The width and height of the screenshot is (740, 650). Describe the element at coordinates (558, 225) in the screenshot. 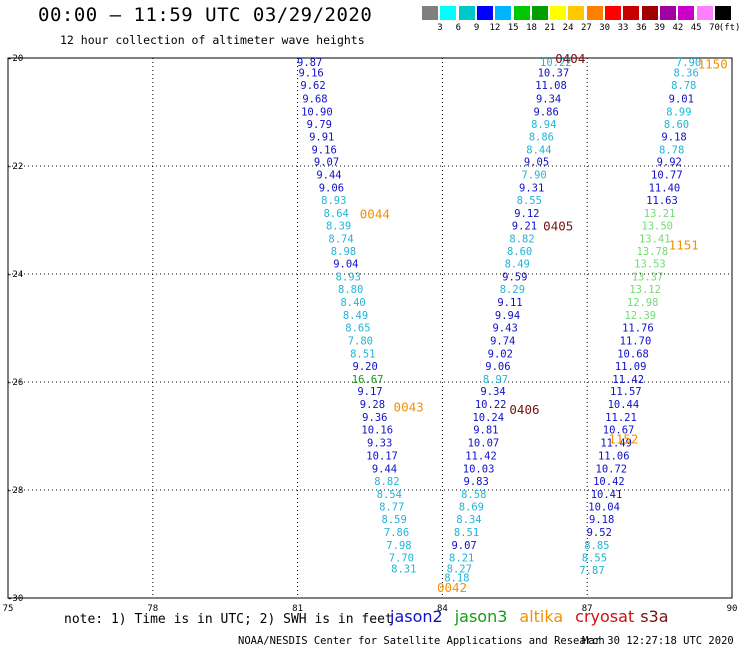

I see `pass-time-label: 0405` at that location.